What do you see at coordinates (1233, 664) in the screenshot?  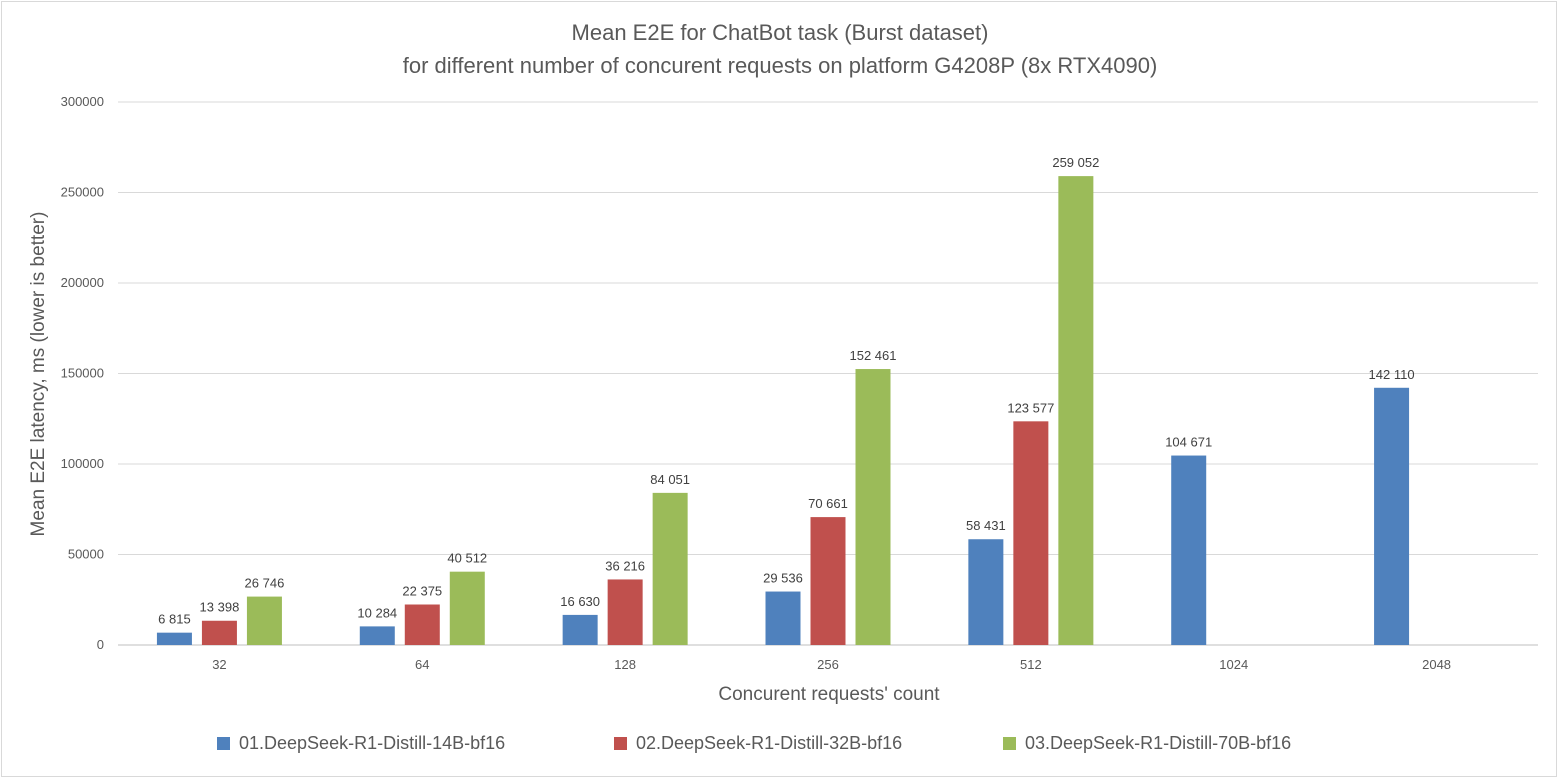 I see `x-tick-label: 1024` at bounding box center [1233, 664].